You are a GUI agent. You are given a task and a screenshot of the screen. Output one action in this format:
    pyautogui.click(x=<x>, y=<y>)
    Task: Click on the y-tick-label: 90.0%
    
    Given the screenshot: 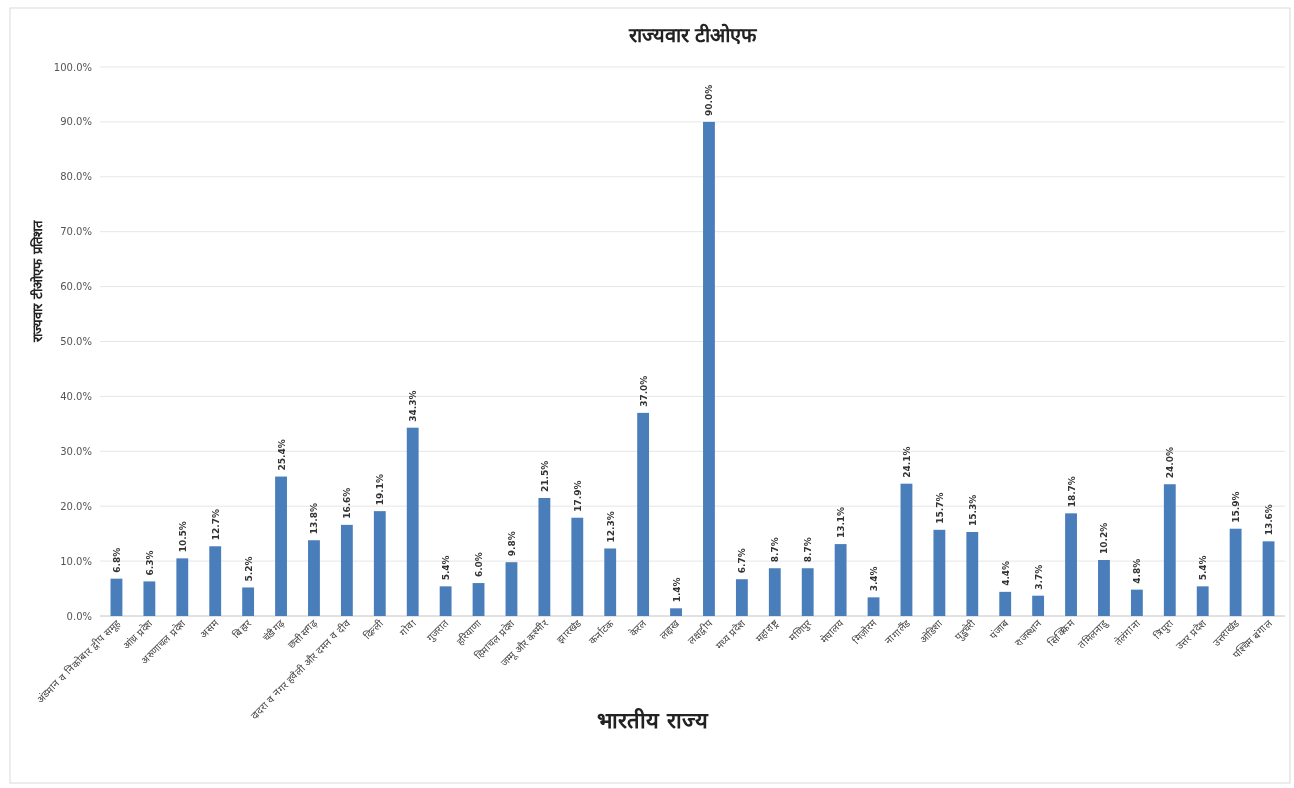 What is the action you would take?
    pyautogui.click(x=76, y=122)
    